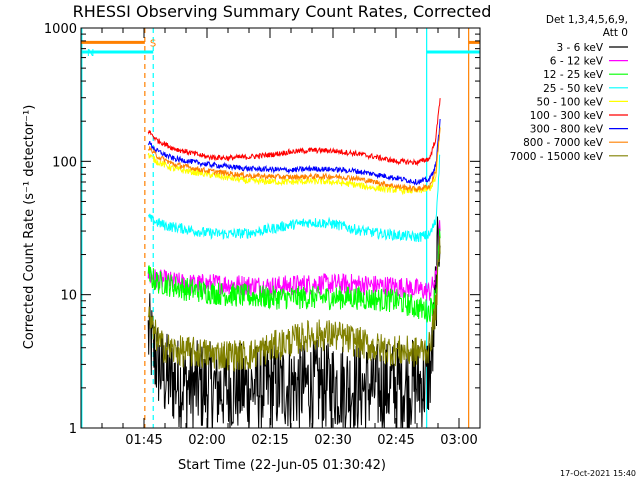  Describe the element at coordinates (68, 296) in the screenshot. I see `y-tick-label: 10` at that location.